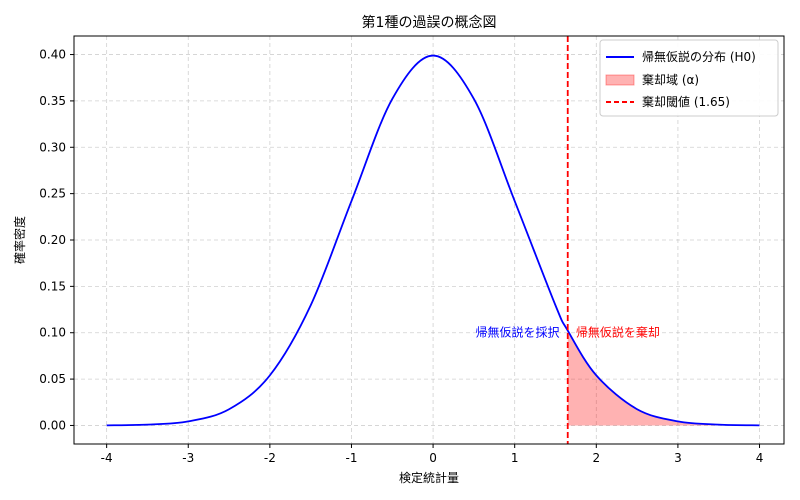  What do you see at coordinates (52, 333) in the screenshot?
I see `y-tick-label: 0.10` at bounding box center [52, 333].